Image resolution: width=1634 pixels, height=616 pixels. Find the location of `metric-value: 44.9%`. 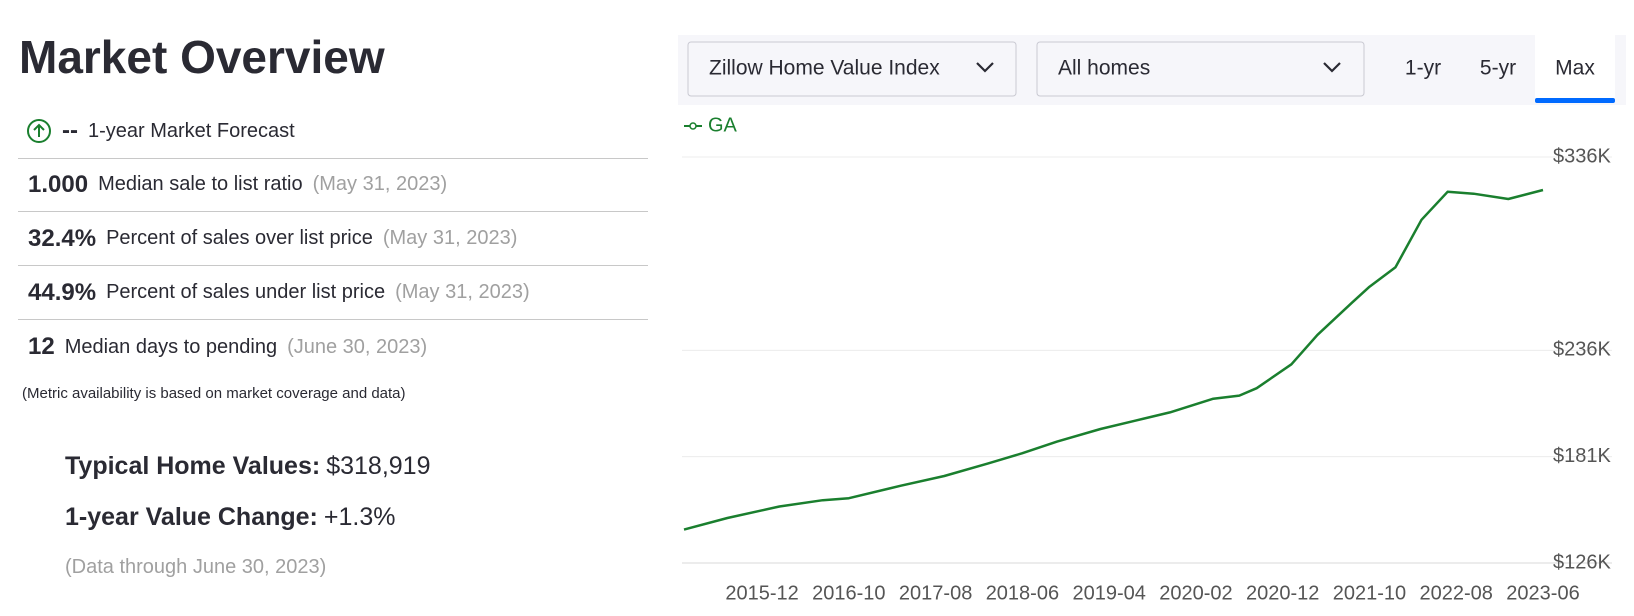

metric-value: 44.9% is located at coordinates (62, 292).